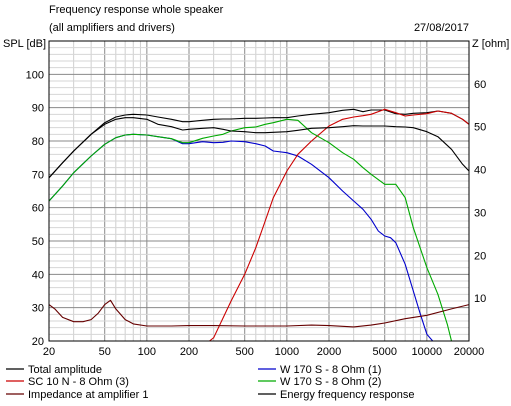  What do you see at coordinates (136, 10) in the screenshot?
I see `chart-title: Frequency response whole speaker` at bounding box center [136, 10].